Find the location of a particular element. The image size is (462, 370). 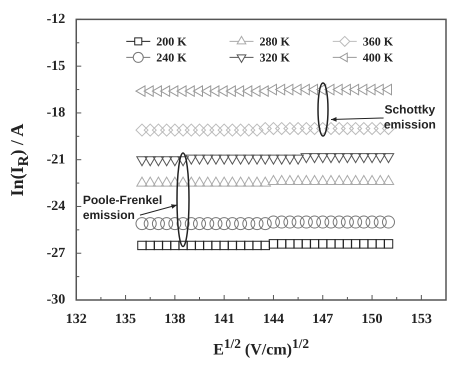

x-axis-title: E$^{1/2}$ (V/cm)$^{1/2}$ is located at coordinates (261, 348).